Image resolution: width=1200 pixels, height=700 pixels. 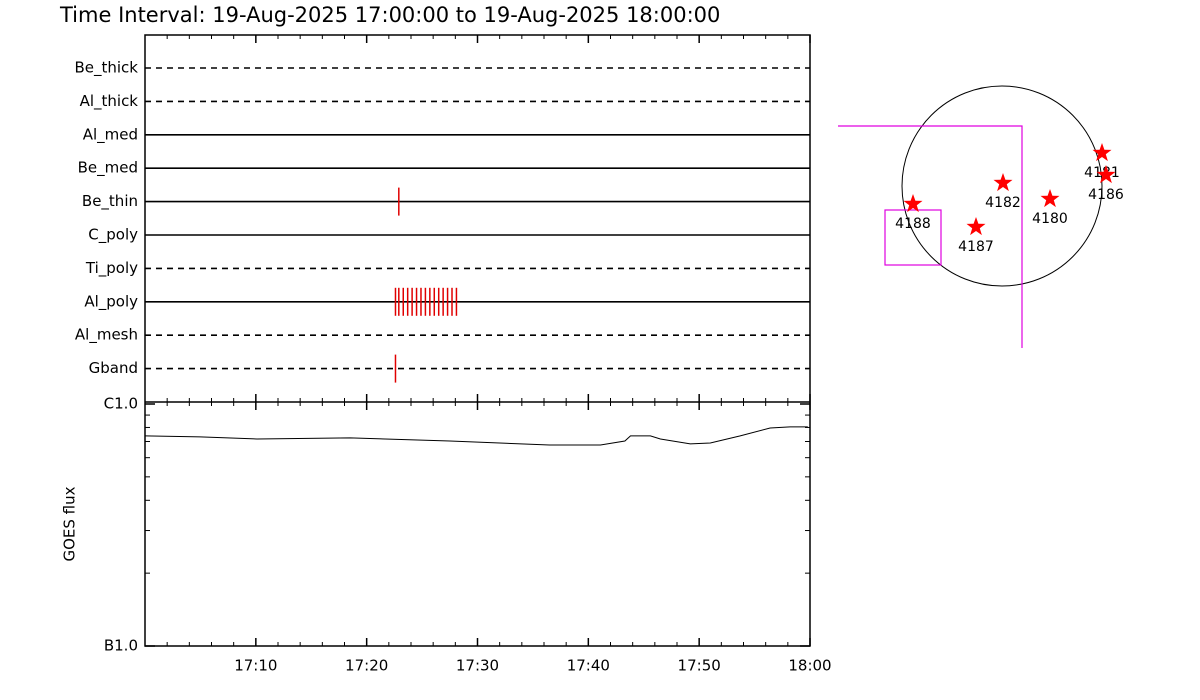 What do you see at coordinates (110, 201) in the screenshot?
I see `filter-label: Be_thin` at bounding box center [110, 201].